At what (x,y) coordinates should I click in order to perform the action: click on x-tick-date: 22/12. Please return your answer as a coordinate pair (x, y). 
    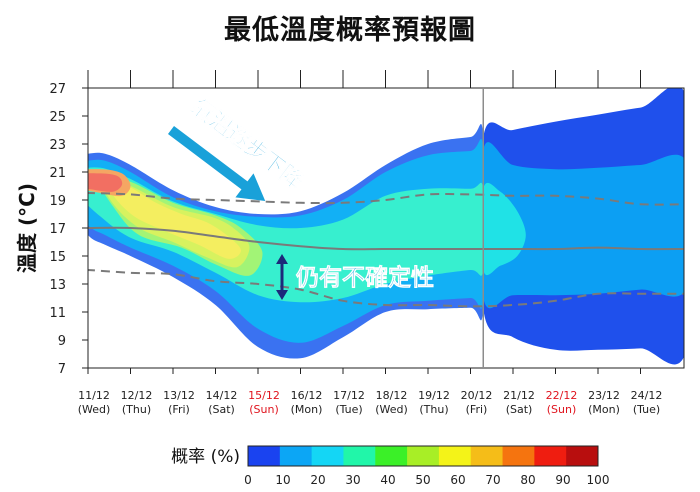
    Looking at the image, I should click on (562, 395).